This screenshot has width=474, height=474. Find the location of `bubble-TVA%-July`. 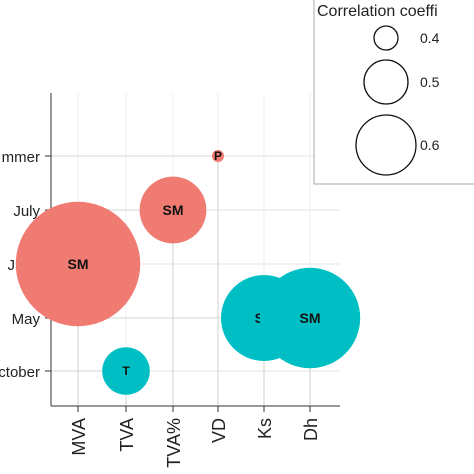

bubble-TVA%-July is located at coordinates (173, 210).